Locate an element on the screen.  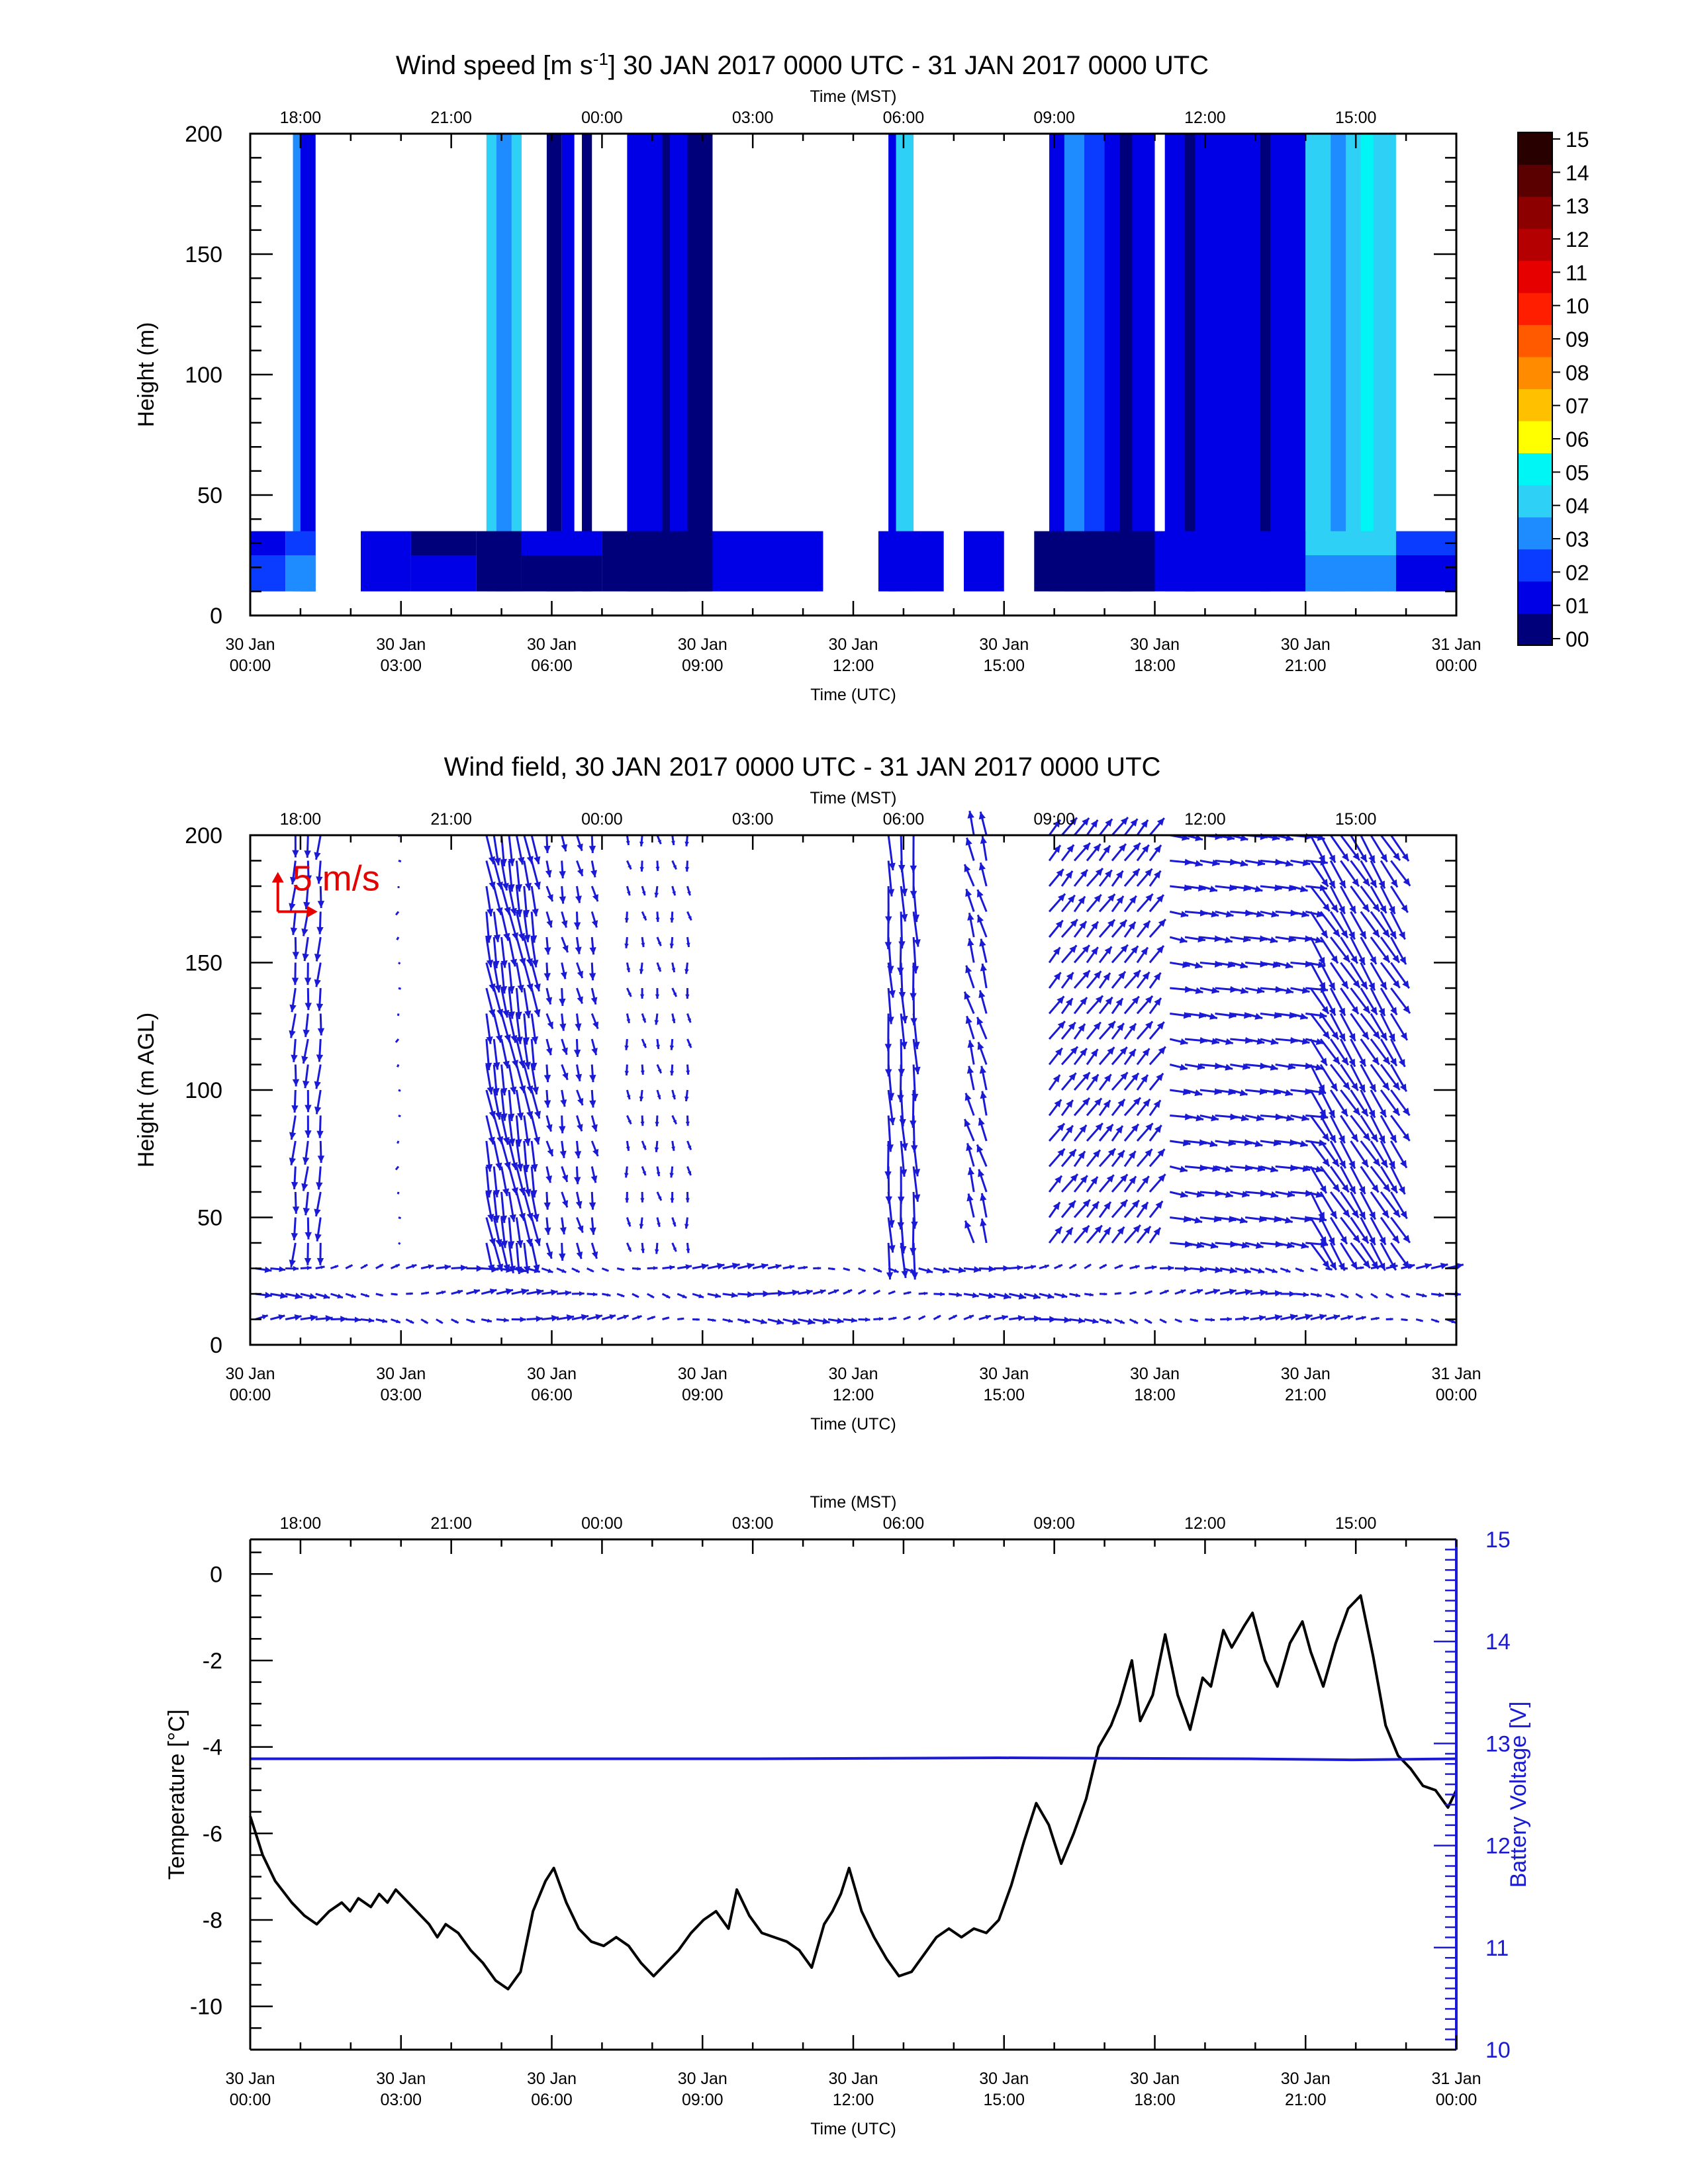
temp-y-tick-label: -6 is located at coordinates (212, 1834).